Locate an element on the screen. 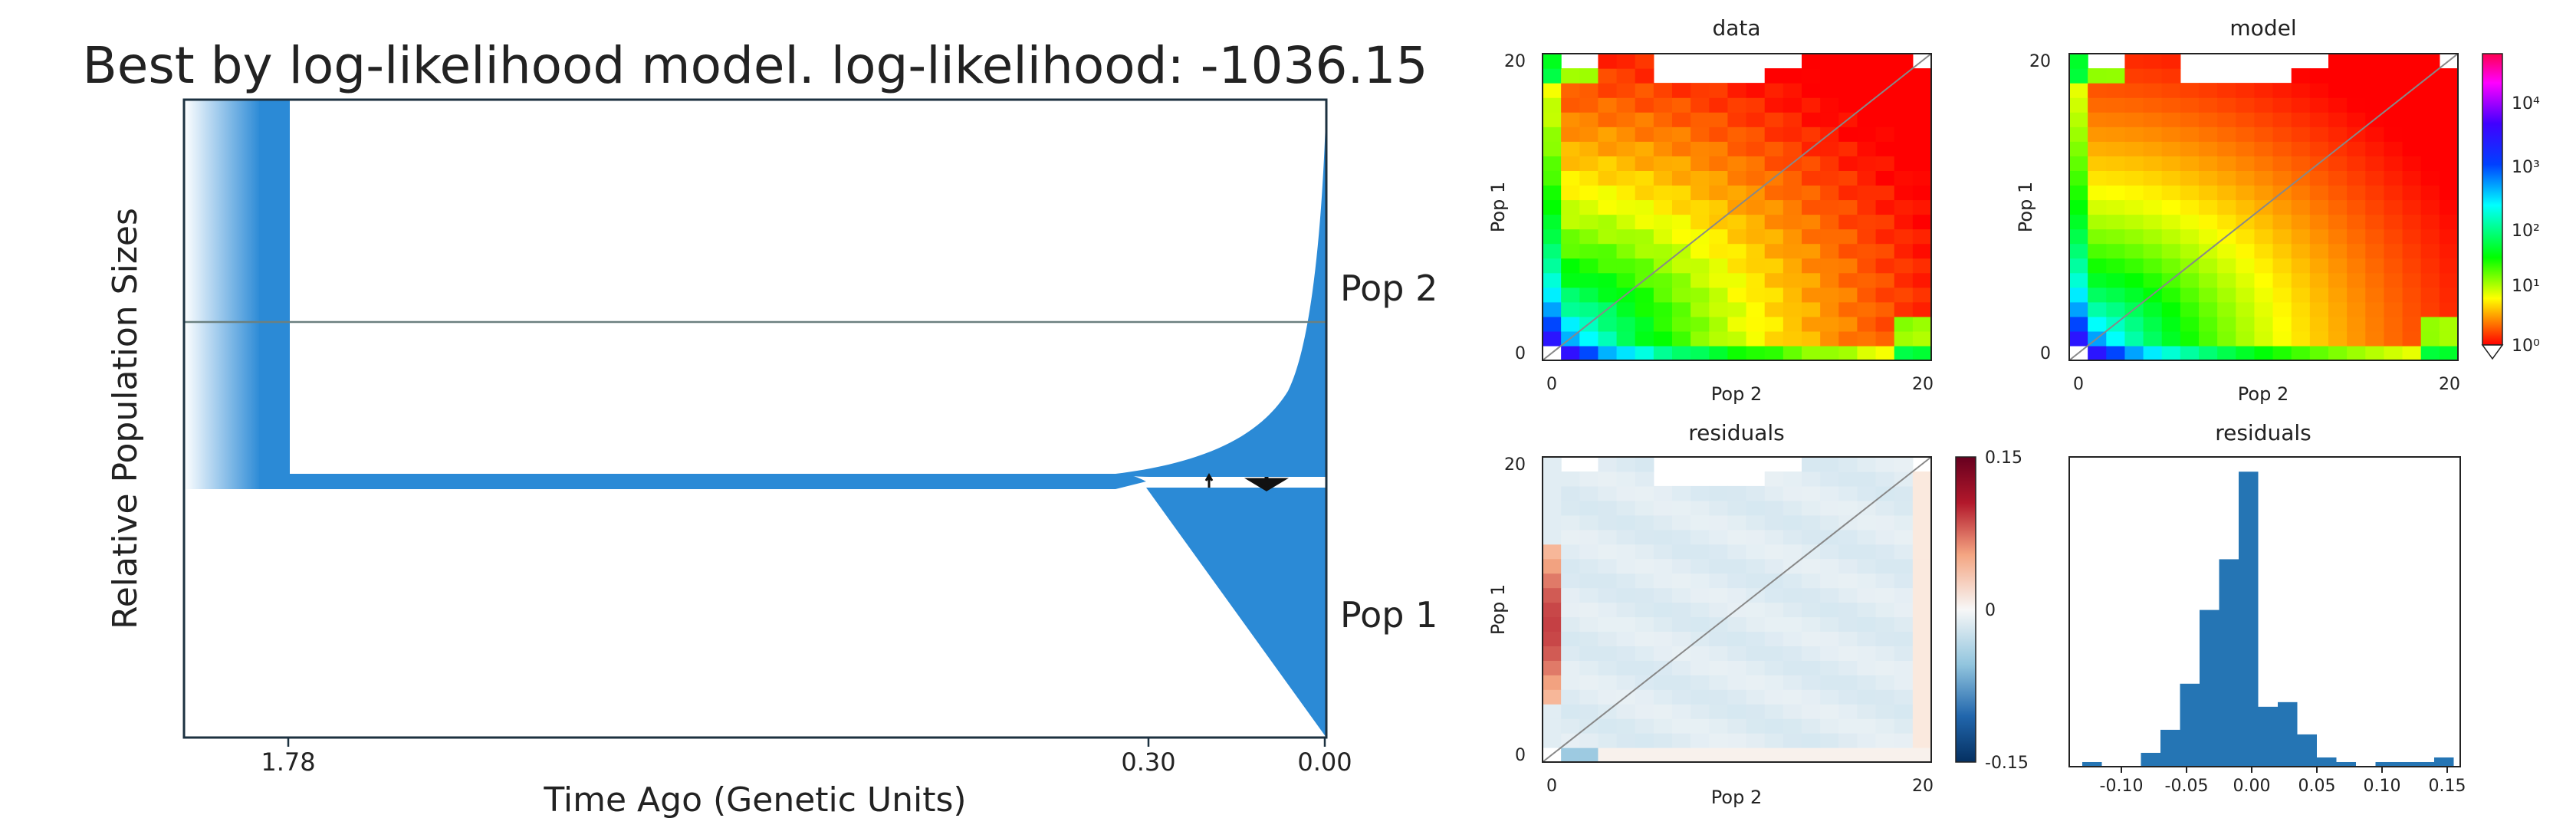 The height and width of the screenshot is (828, 2576). data-diagonal is located at coordinates (1737, 207).